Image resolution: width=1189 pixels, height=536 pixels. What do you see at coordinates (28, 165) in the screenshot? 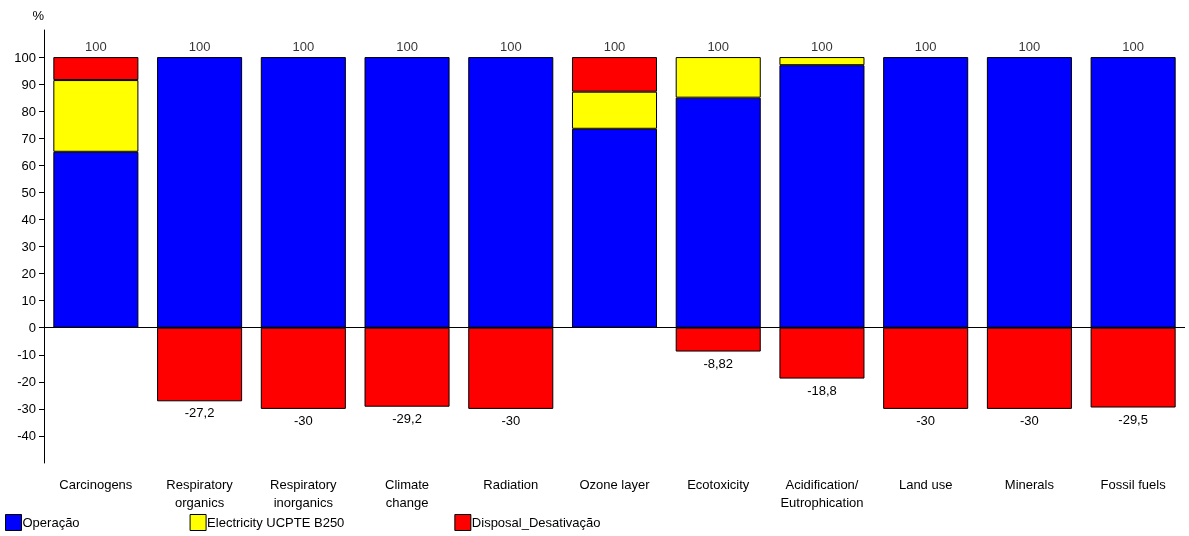
I see `y-tick-label: 60` at bounding box center [28, 165].